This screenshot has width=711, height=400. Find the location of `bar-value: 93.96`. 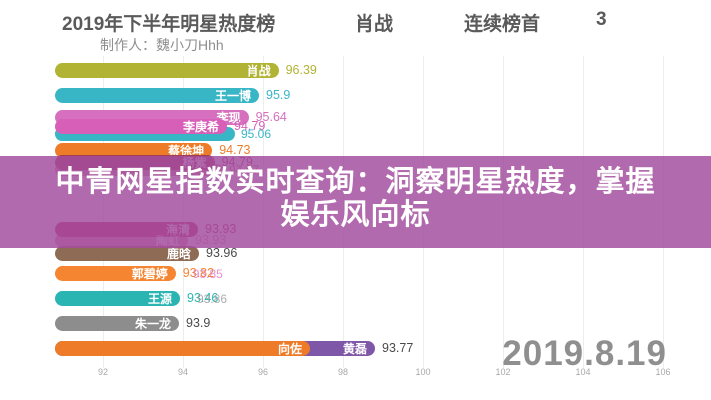

bar-value: 93.96 is located at coordinates (222, 253).